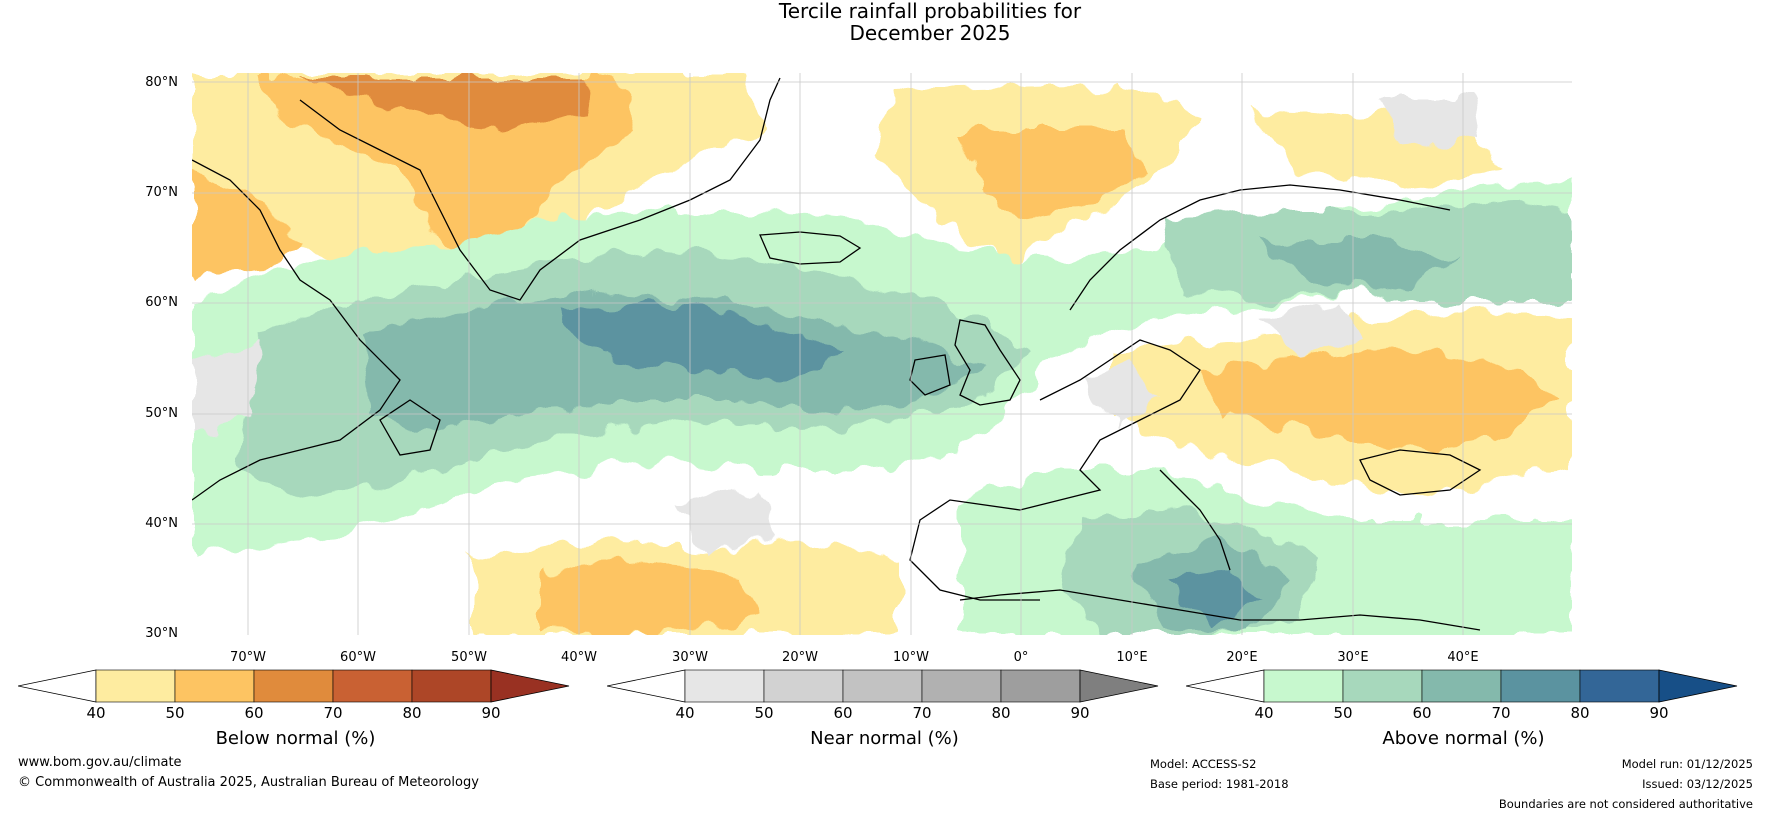 The width and height of the screenshot is (1770, 816). I want to click on coastline-canada, so click(296, 330).